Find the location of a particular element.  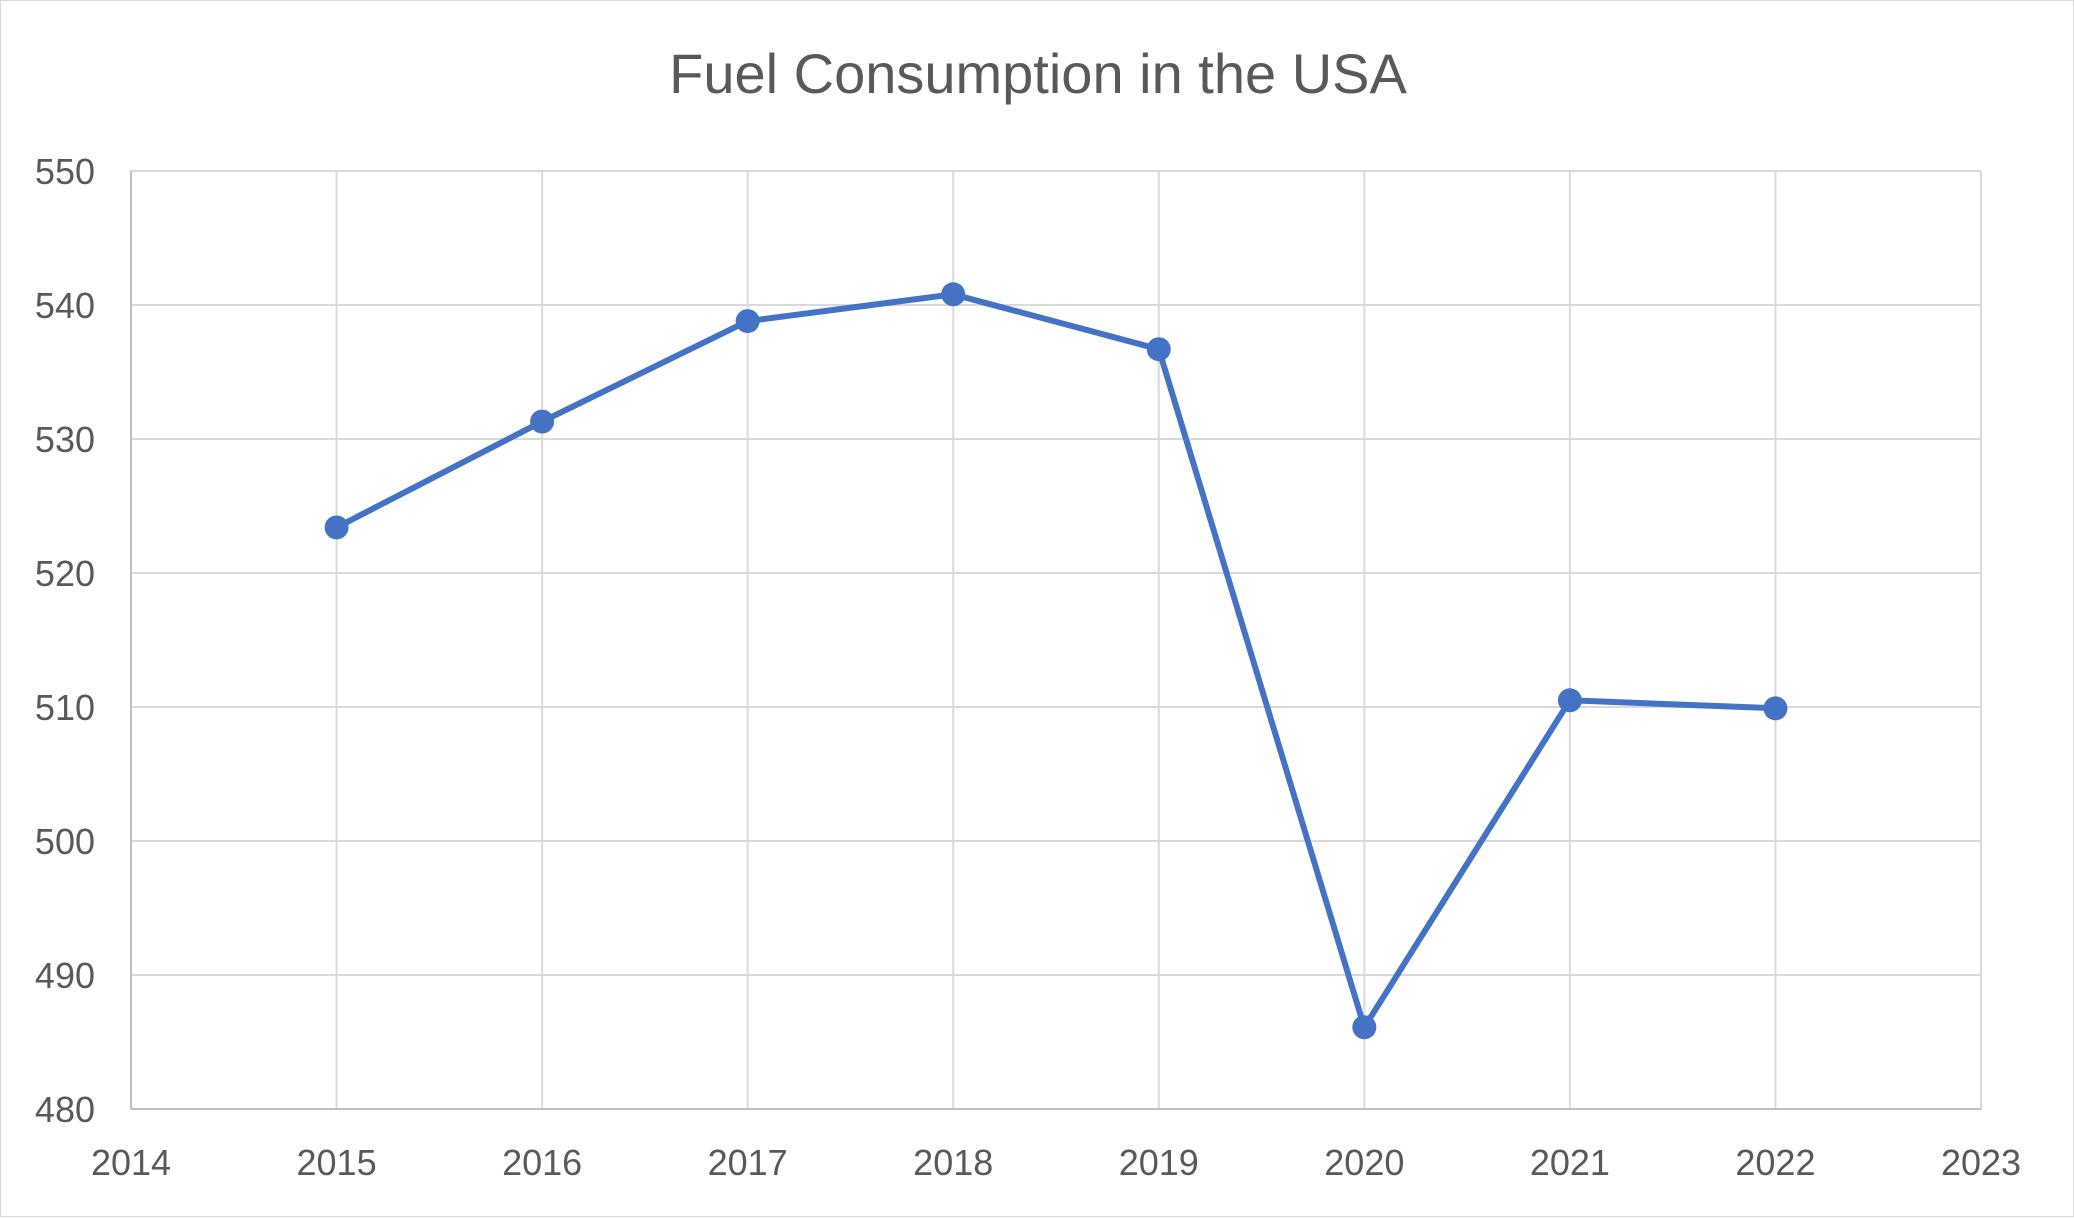

x-tick-label: 2018 is located at coordinates (953, 1162).